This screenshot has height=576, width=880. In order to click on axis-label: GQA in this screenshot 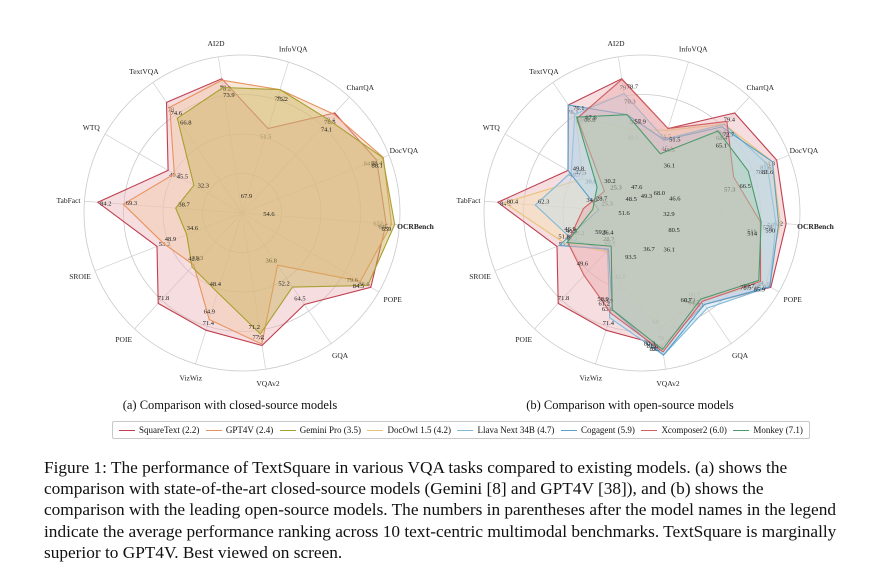, I will do `click(740, 355)`.